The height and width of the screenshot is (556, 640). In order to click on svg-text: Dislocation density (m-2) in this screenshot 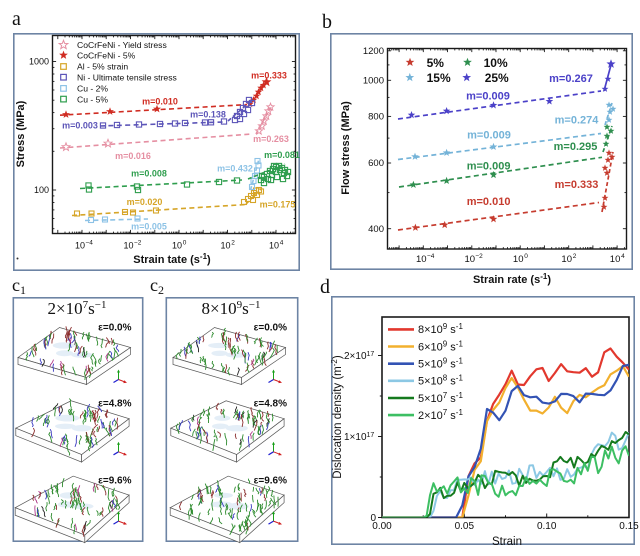, I will do `click(337, 417)`.